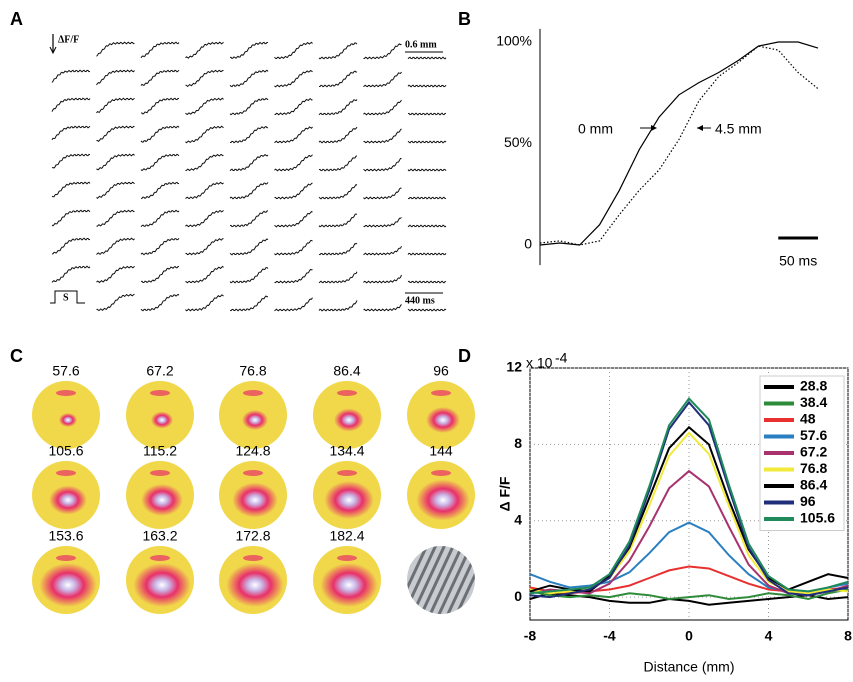  I want to click on y-multiplier: x 10, so click(539, 363).